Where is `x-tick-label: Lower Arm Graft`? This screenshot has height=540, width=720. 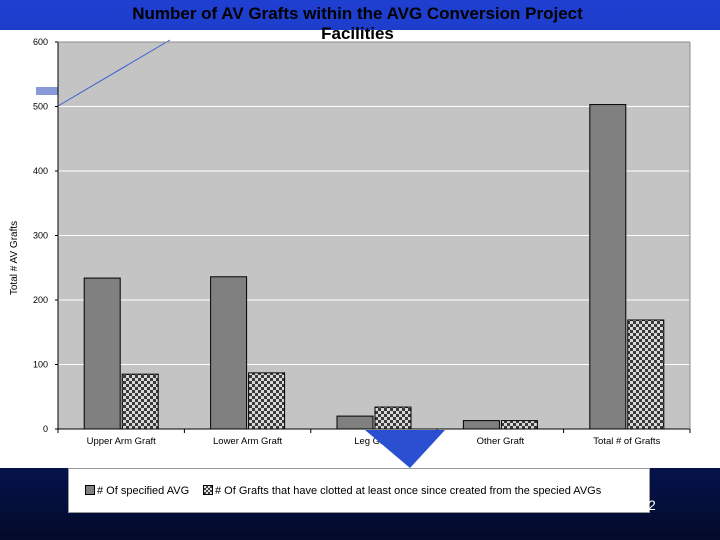
x-tick-label: Lower Arm Graft is located at coordinates (248, 441).